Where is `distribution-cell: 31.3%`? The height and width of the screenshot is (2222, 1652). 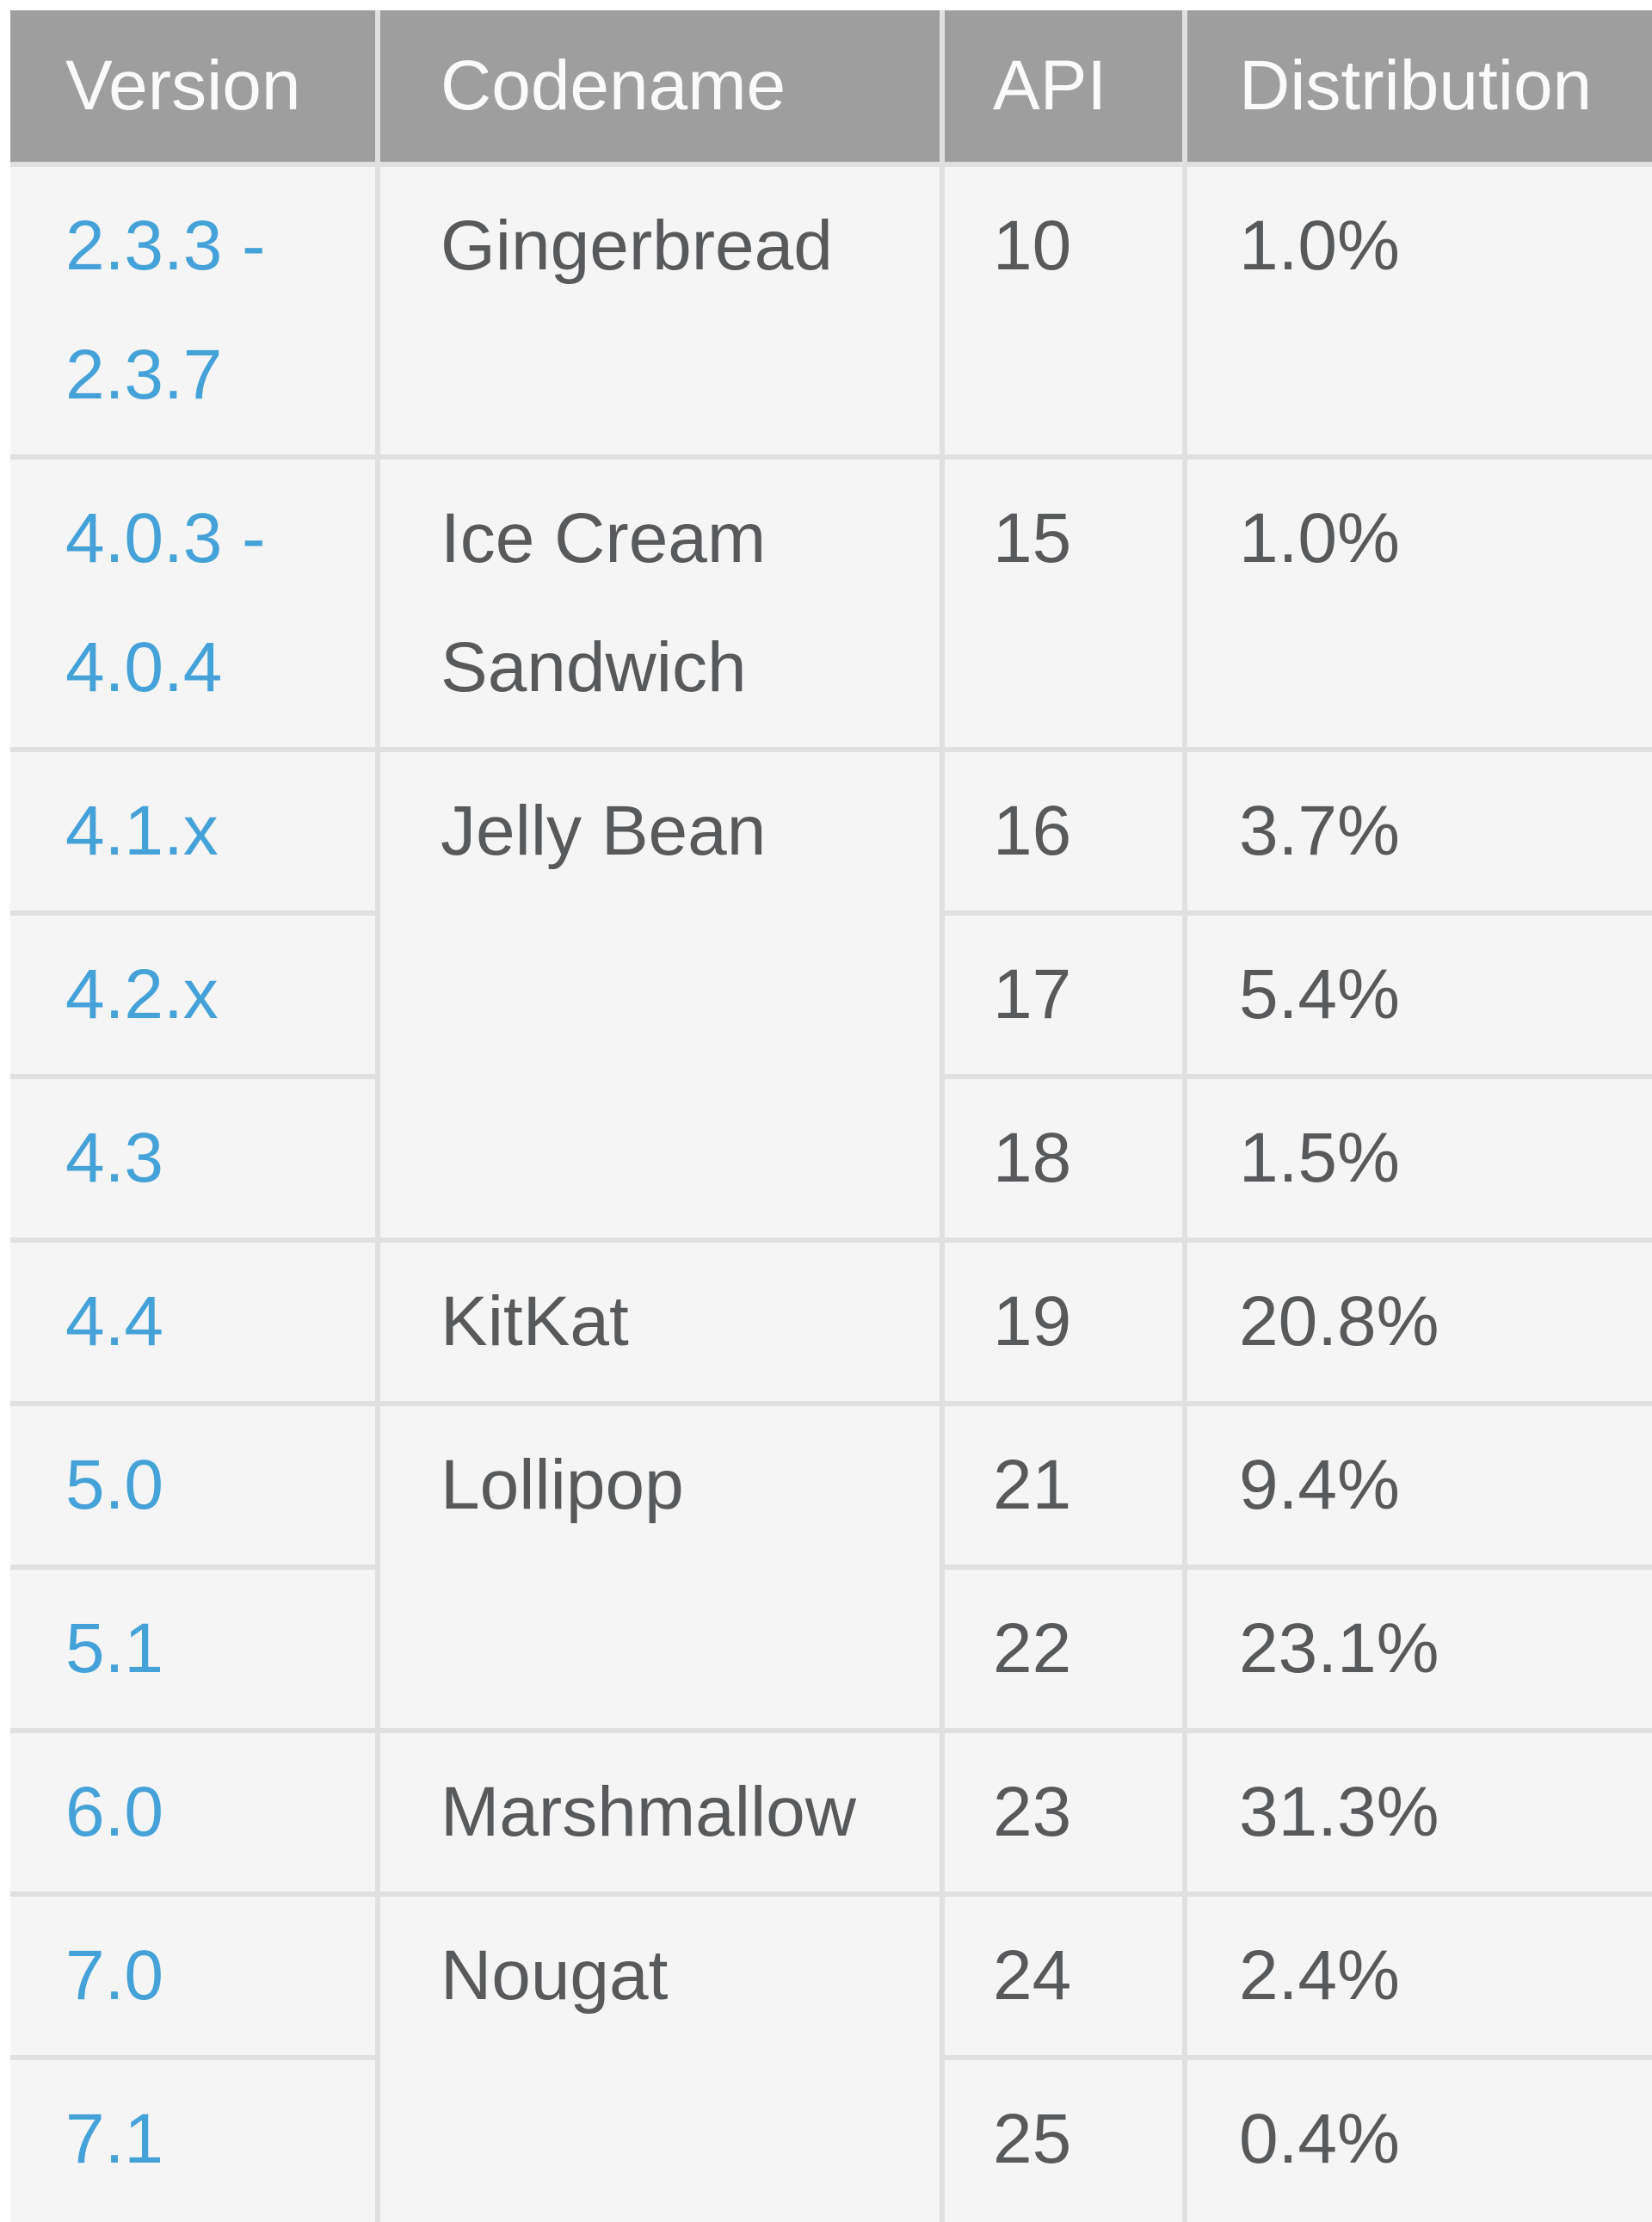 distribution-cell: 31.3% is located at coordinates (1419, 1812).